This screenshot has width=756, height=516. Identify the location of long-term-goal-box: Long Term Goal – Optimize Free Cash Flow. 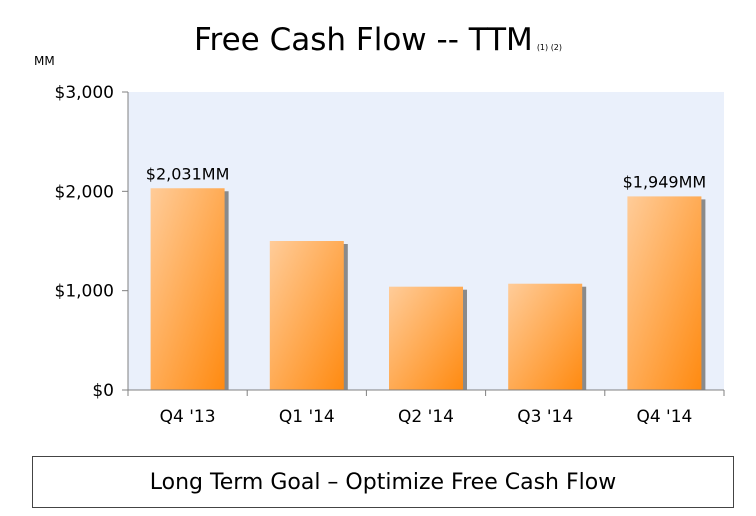
(383, 482).